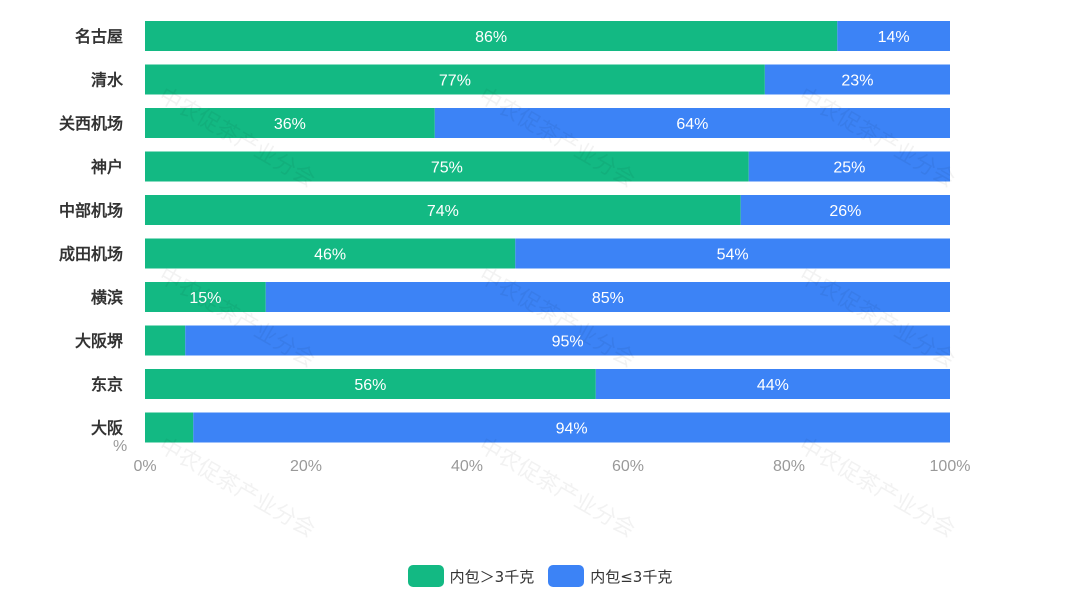 The height and width of the screenshot is (595, 1080). Describe the element at coordinates (628, 466) in the screenshot. I see `x-axis-tick-label: 60%` at that location.